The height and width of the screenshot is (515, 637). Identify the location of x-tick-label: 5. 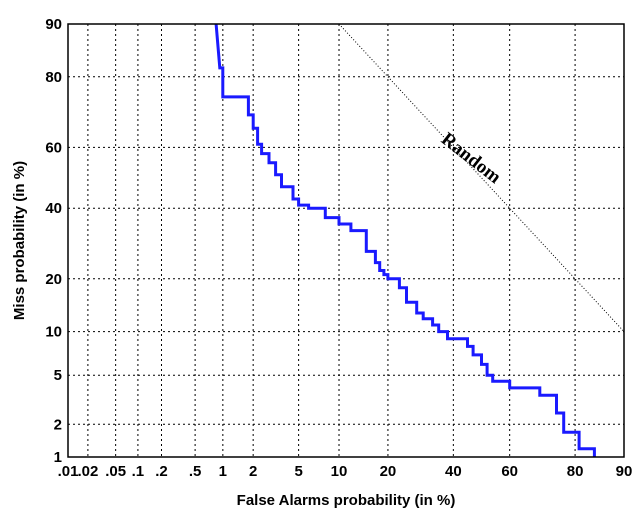
(298, 471).